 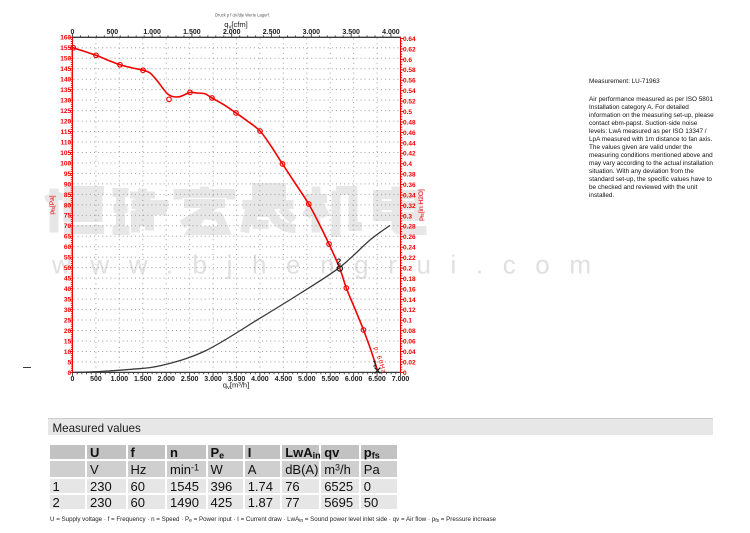 I want to click on svg-text: 1, so click(x=375, y=364).